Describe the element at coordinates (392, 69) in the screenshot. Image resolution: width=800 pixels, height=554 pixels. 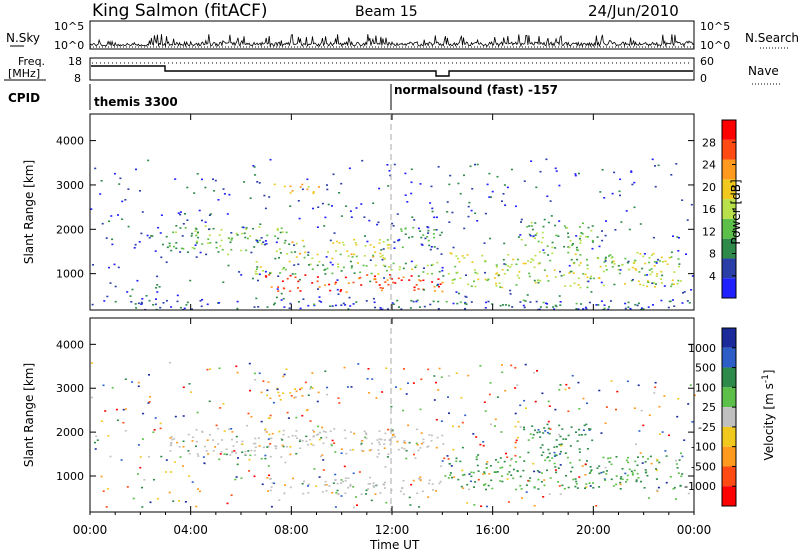
I see `freq-panel-frame` at that location.